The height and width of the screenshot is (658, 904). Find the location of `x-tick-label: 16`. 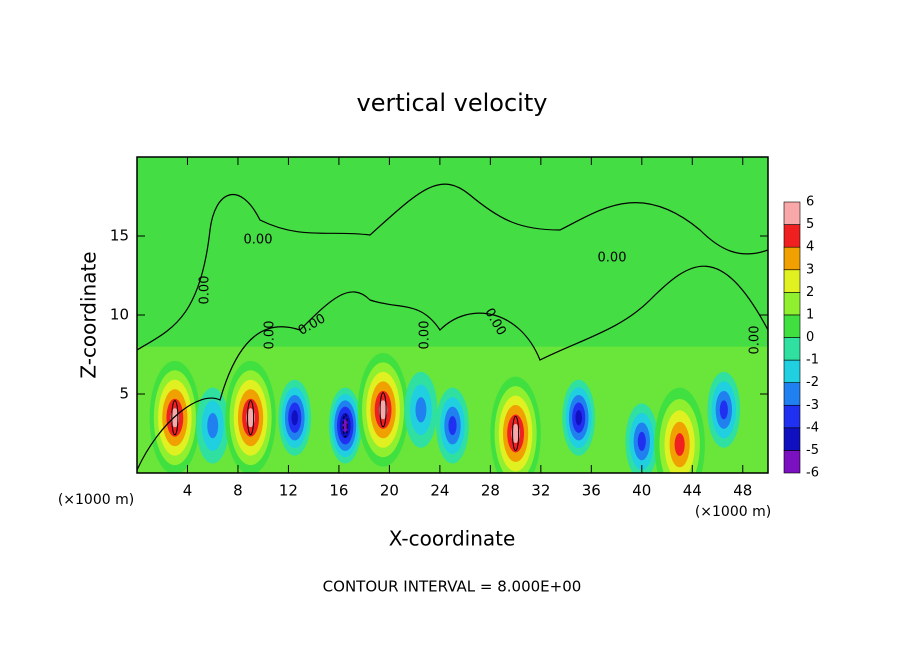

x-tick-label: 16 is located at coordinates (338, 491).